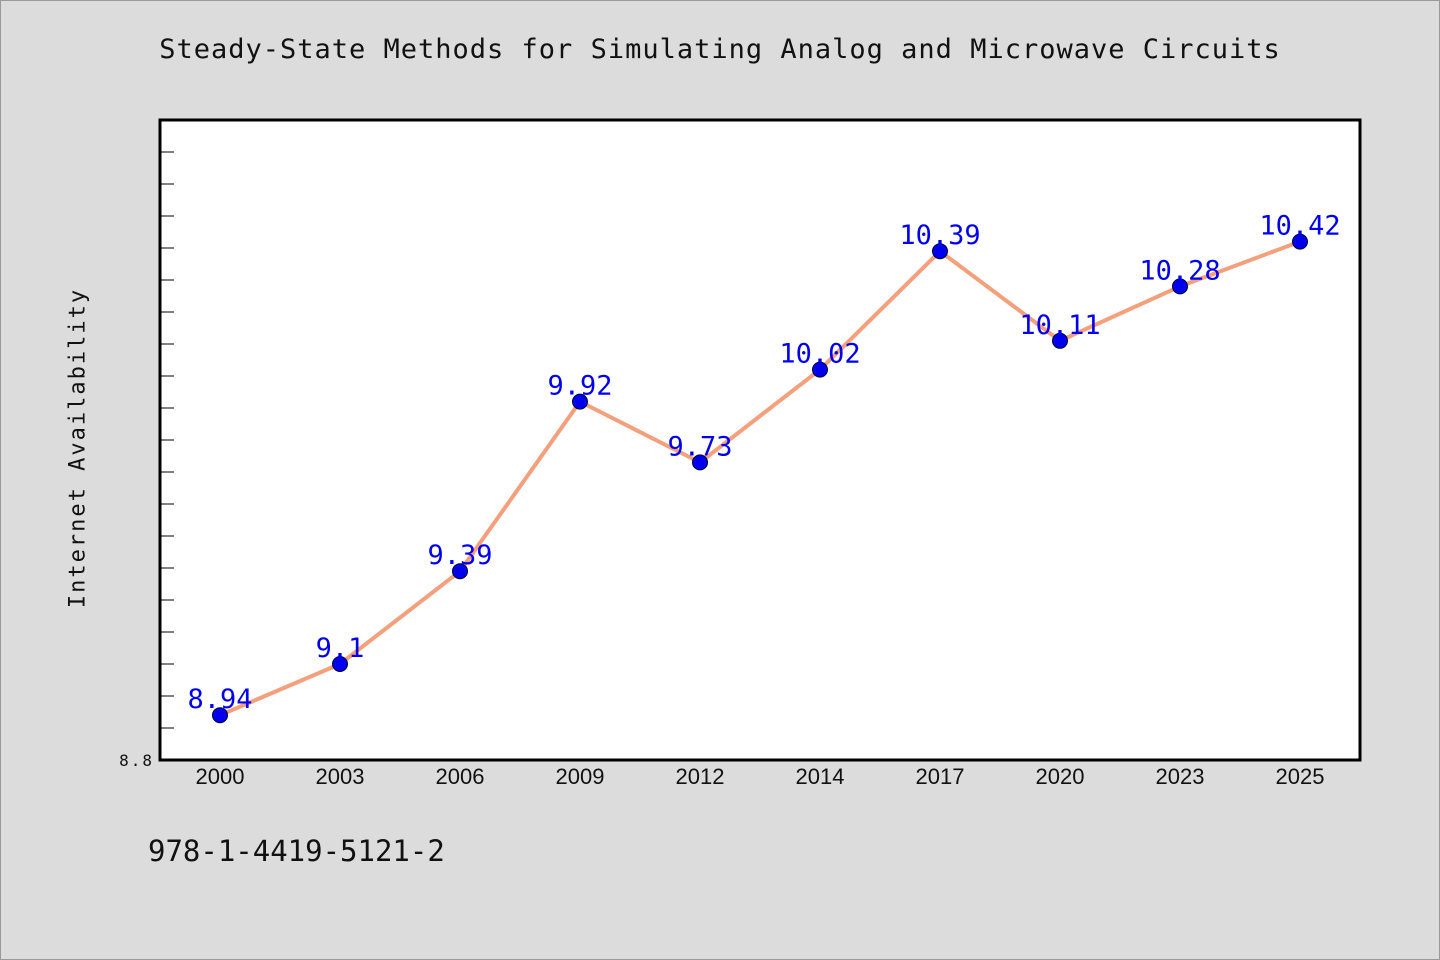  What do you see at coordinates (296, 851) in the screenshot?
I see `isbn-footer: 978-1-4419-5121-2` at bounding box center [296, 851].